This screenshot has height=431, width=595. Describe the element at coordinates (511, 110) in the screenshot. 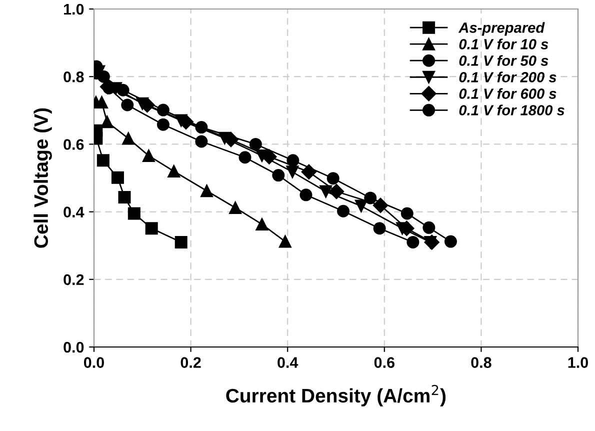

I see `legend-label: 0.1 V for 1800 s` at that location.